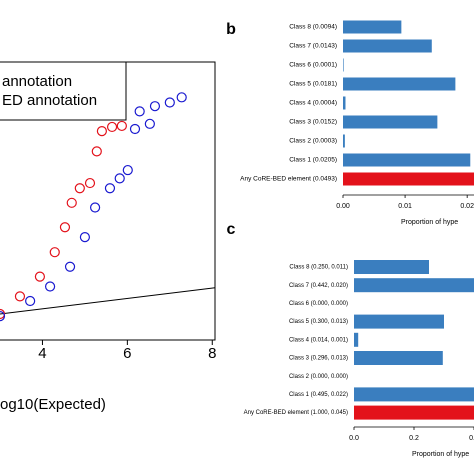 Image resolution: width=474 pixels, height=474 pixels. What do you see at coordinates (318, 304) in the screenshot?
I see `category-label: Class 6 (0.000, 0.000)` at bounding box center [318, 304].